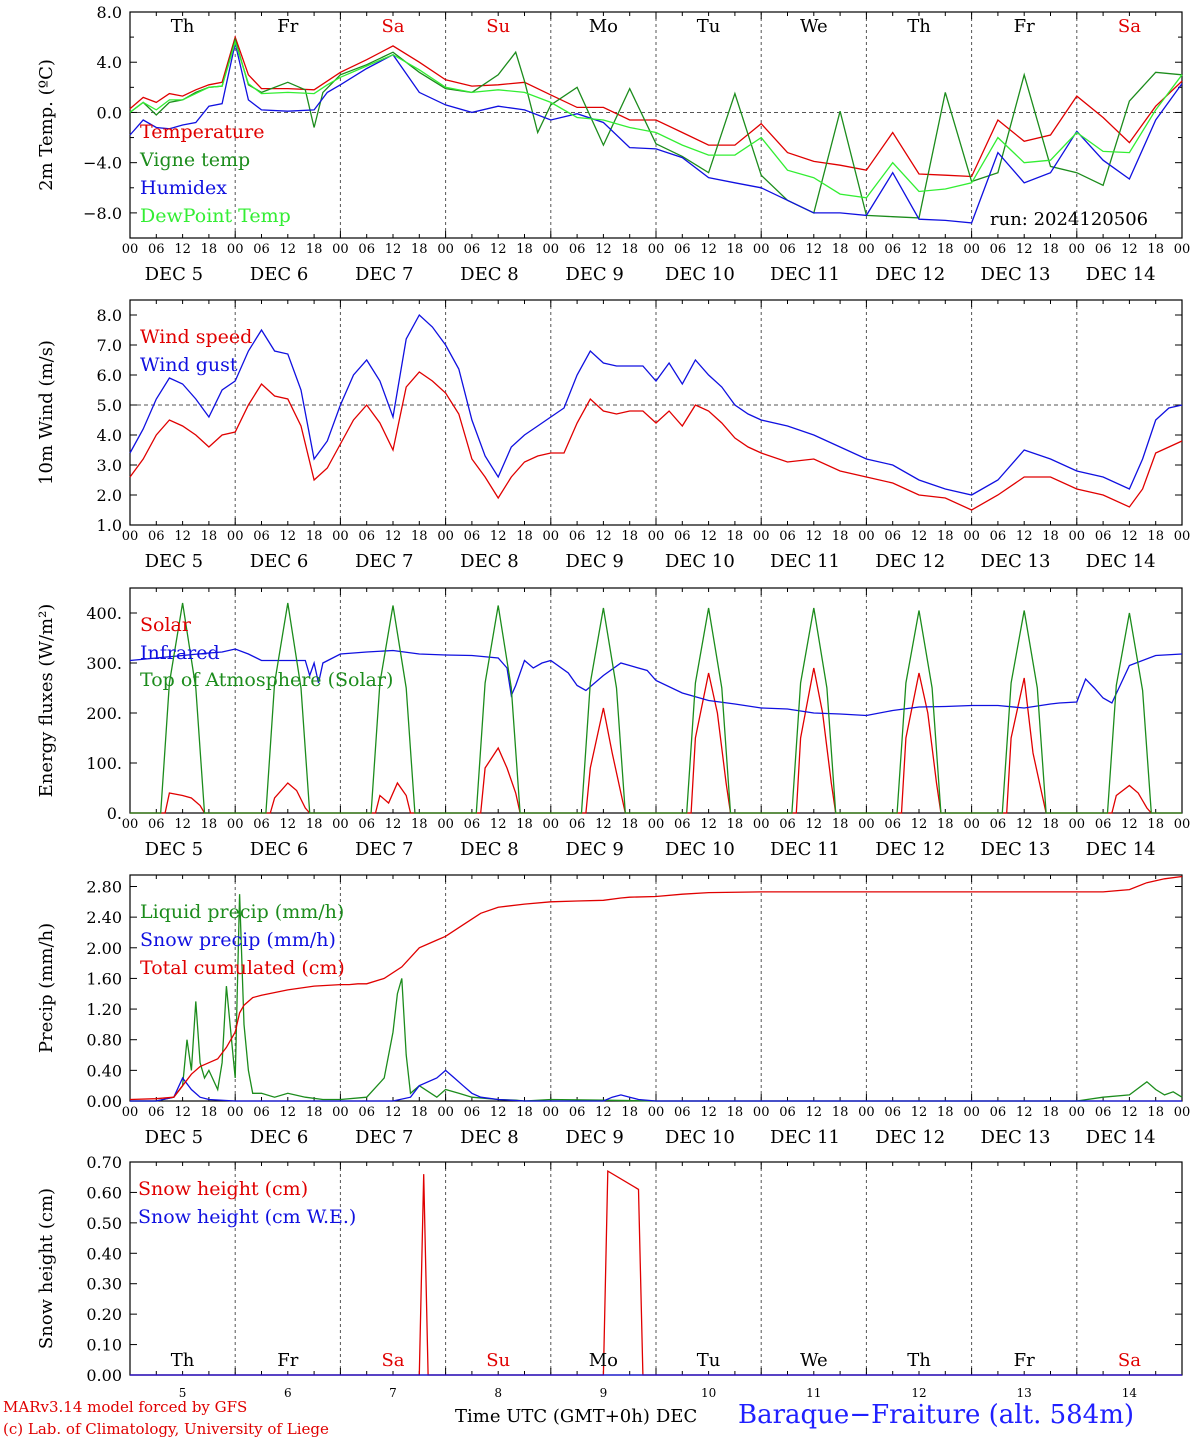 The width and height of the screenshot is (1194, 1440). Describe the element at coordinates (114, 813) in the screenshot. I see `y-tick-label: 0.` at that location.